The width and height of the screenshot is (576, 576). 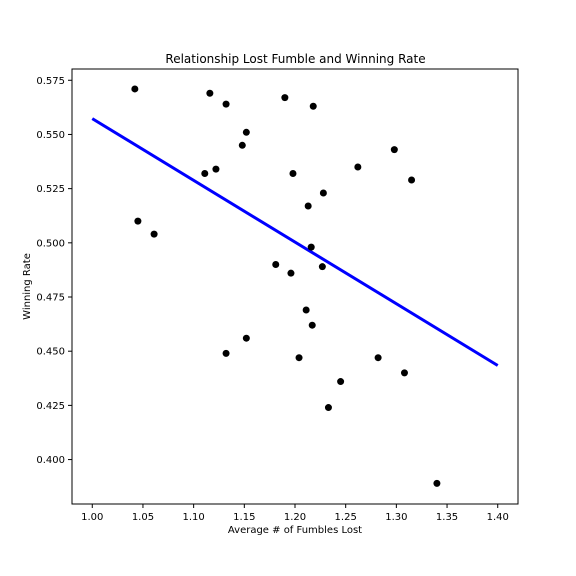 What do you see at coordinates (498, 517) in the screenshot?
I see `x-tick-label: 1.40` at bounding box center [498, 517].